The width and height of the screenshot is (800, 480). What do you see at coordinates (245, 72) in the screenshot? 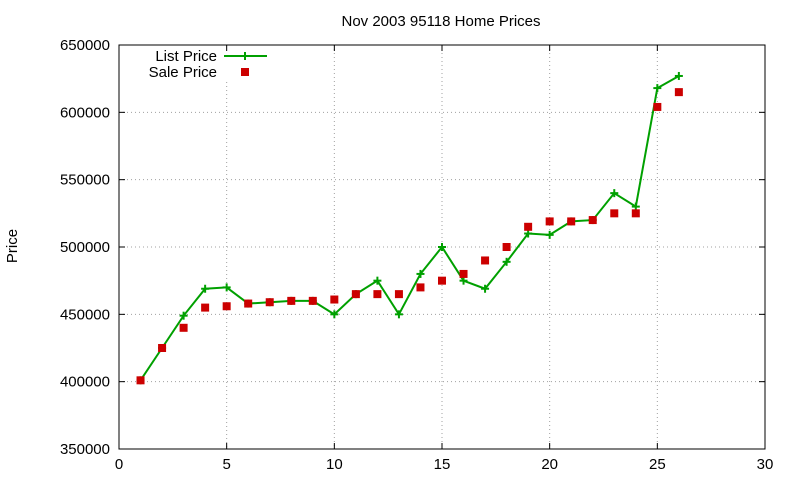
I see `legend-square-marker` at bounding box center [245, 72].